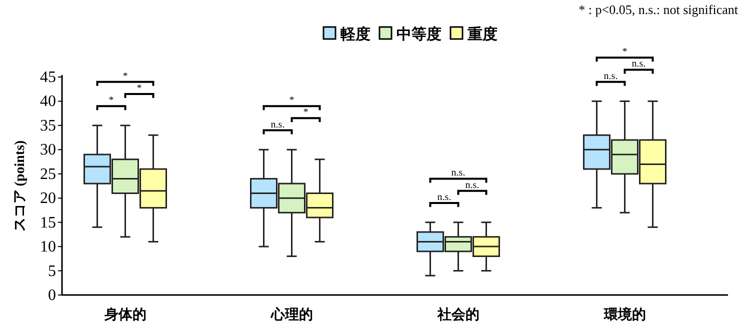 The image size is (742, 328). I want to click on y-tick-label: 15, so click(48, 223).